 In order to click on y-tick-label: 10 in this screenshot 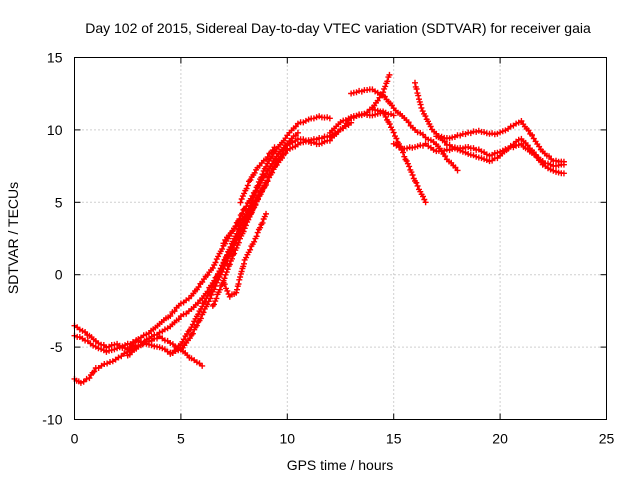, I will do `click(55, 130)`.